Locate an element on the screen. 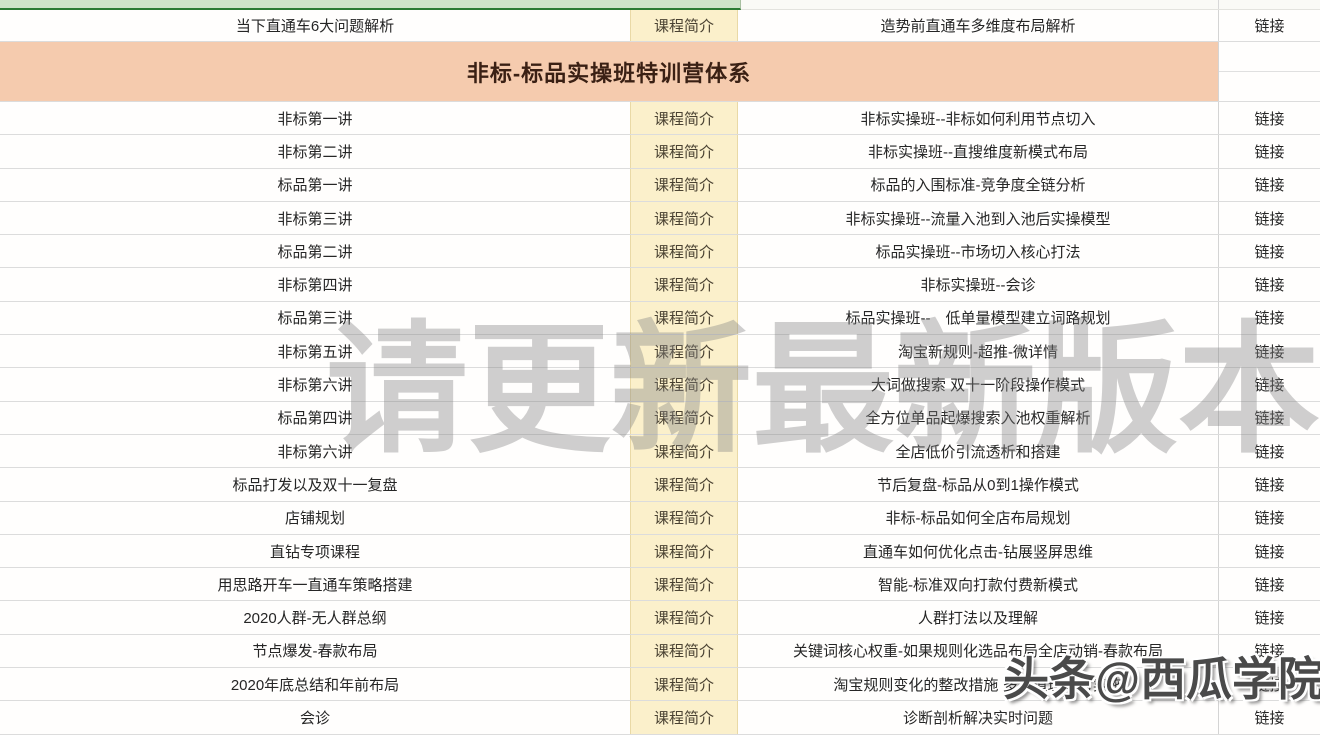  course-title-cell: 非标第二讲 is located at coordinates (315, 152).